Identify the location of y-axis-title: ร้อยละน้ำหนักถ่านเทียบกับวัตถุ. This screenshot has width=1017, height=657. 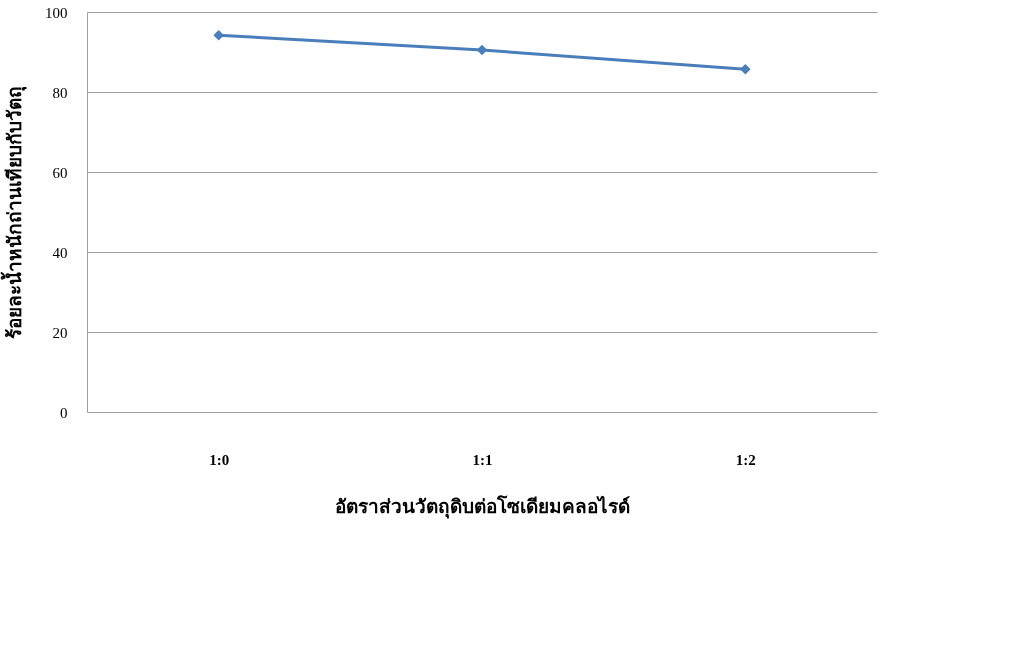
(13, 212).